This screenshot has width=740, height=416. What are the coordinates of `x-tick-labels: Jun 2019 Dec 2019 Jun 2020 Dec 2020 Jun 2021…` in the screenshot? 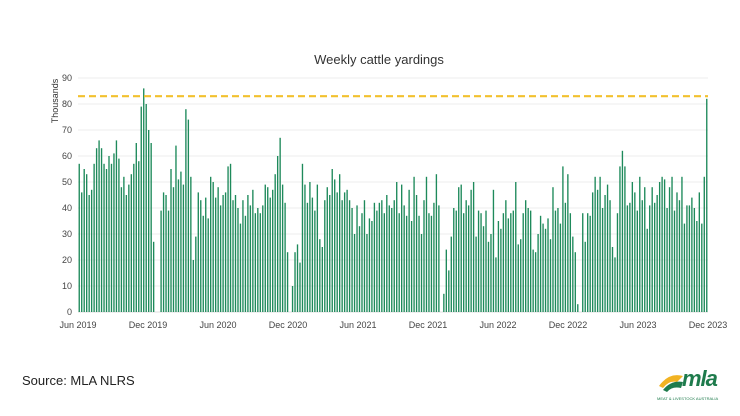 It's located at (393, 325).